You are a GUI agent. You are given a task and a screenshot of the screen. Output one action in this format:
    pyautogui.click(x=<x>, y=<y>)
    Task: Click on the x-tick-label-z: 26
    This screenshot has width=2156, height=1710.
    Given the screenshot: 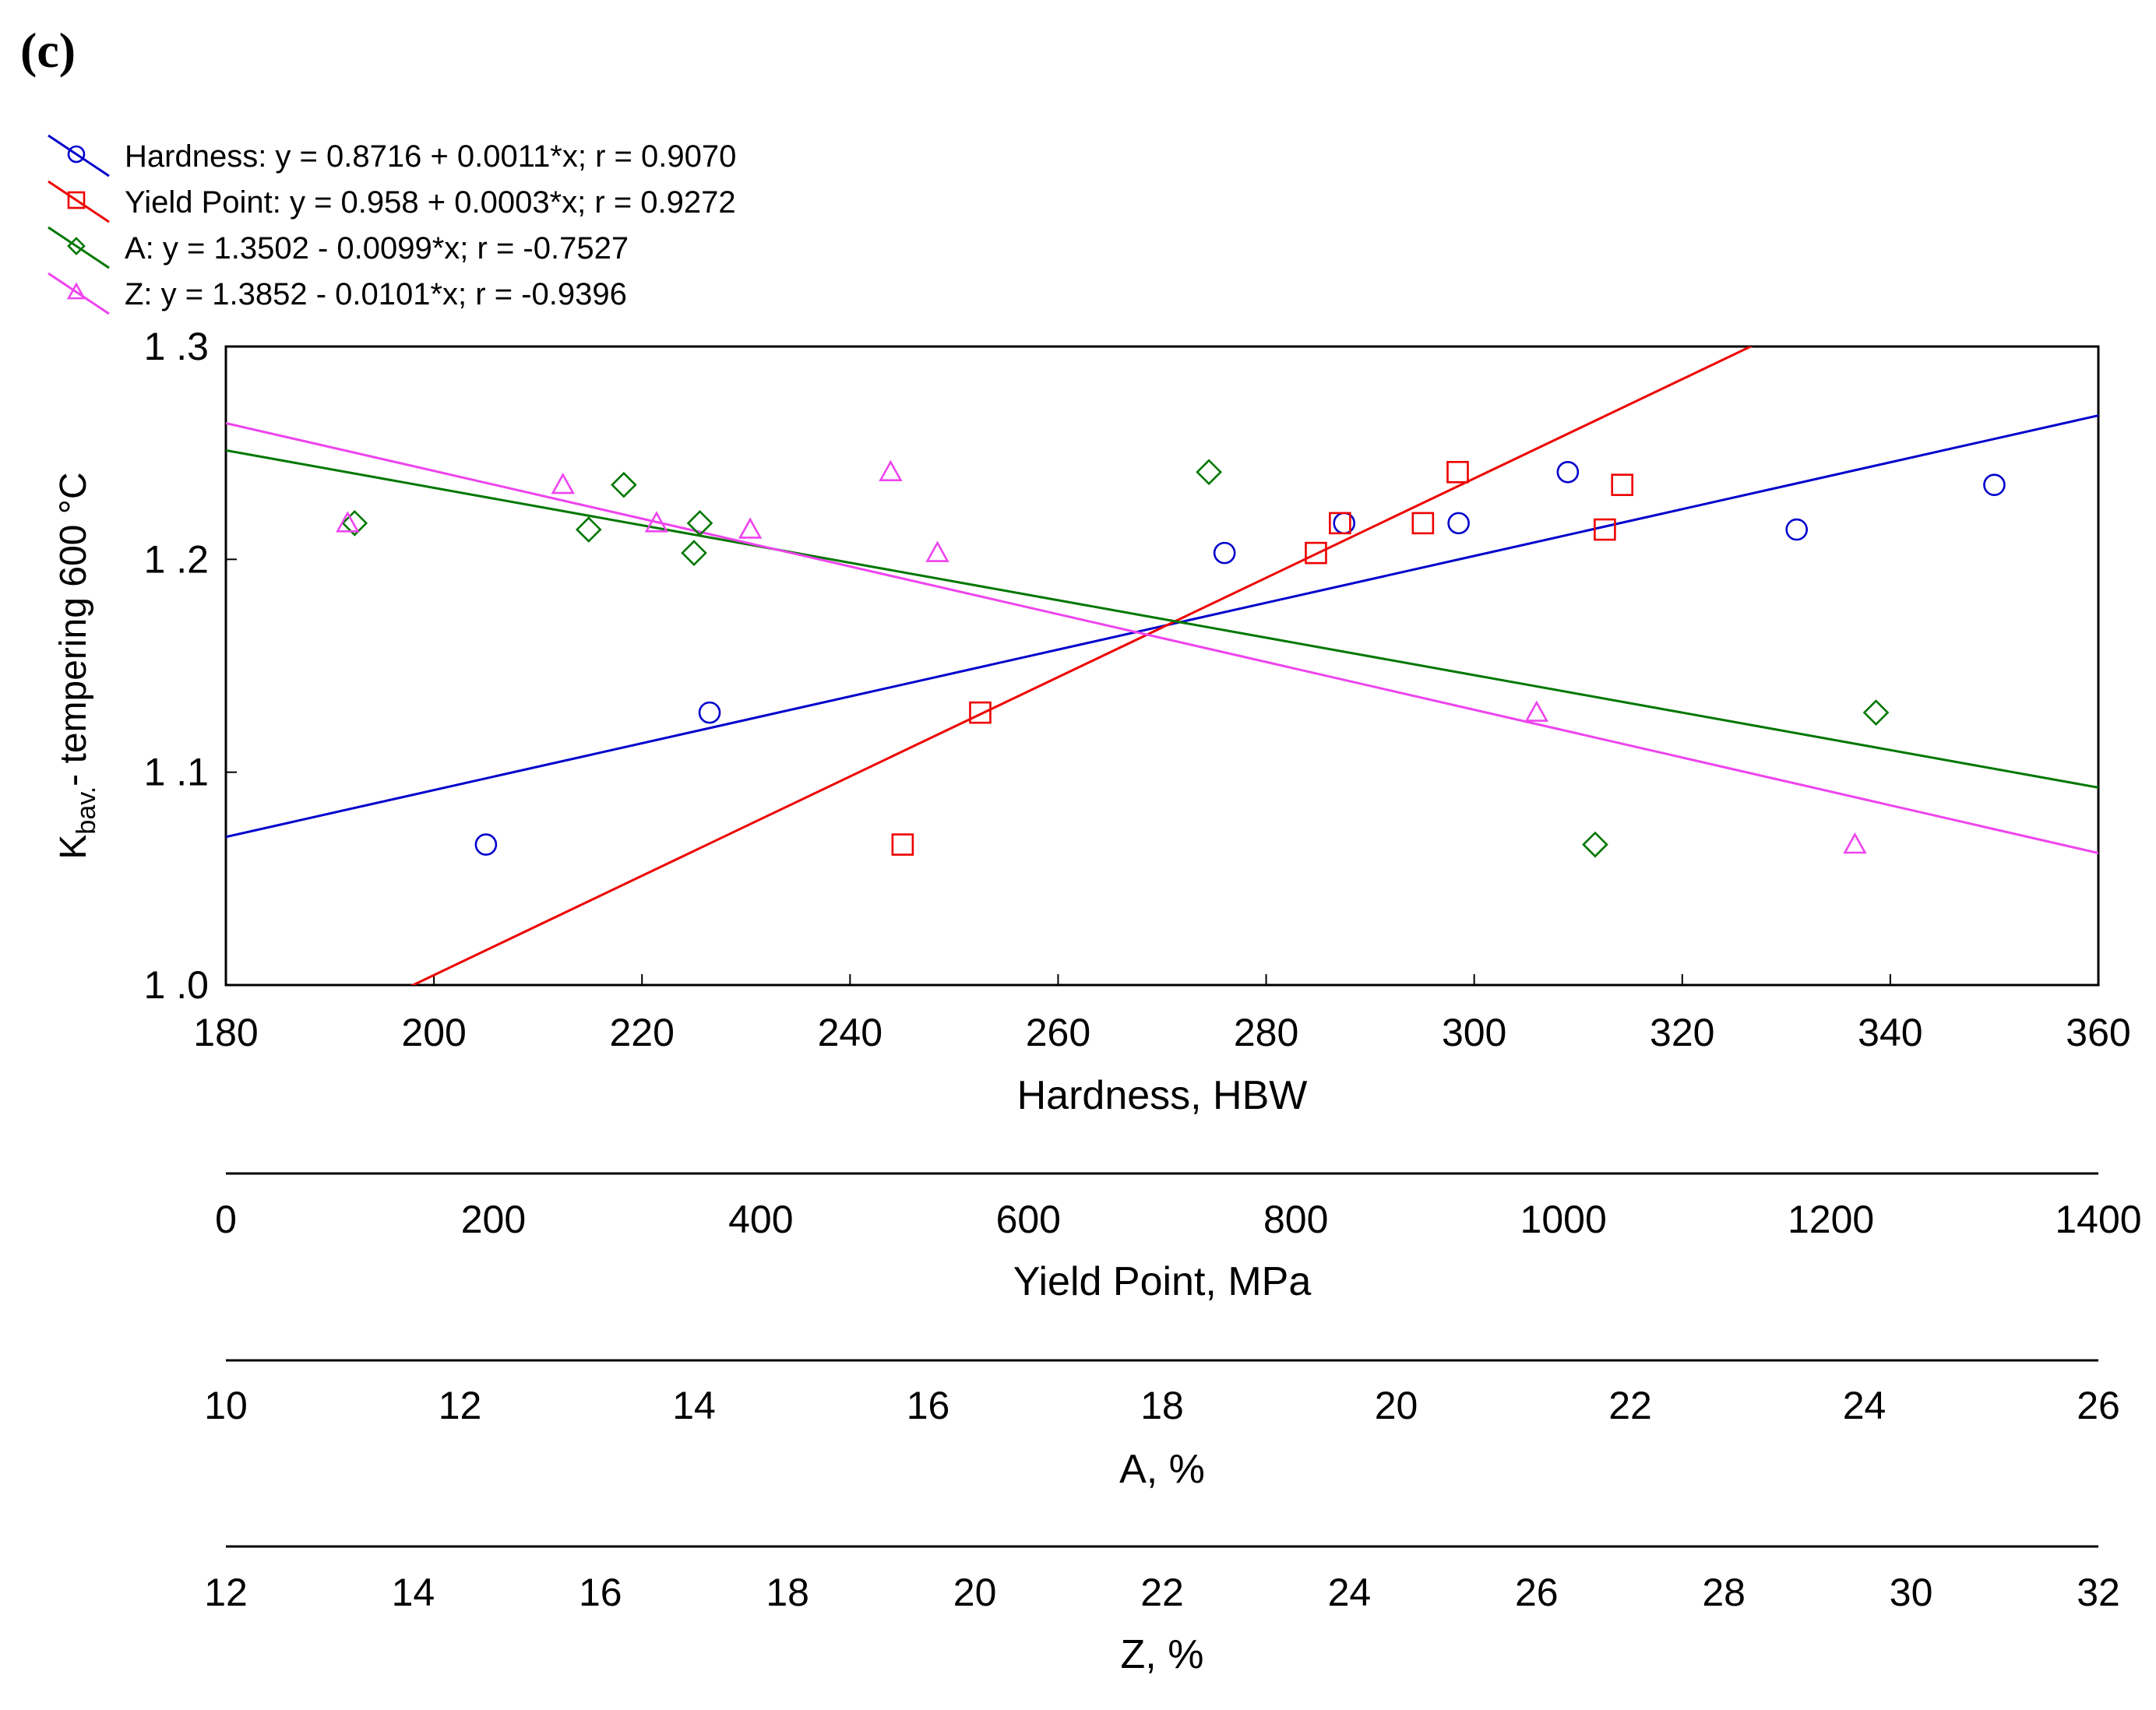 What is the action you would take?
    pyautogui.click(x=1537, y=1592)
    